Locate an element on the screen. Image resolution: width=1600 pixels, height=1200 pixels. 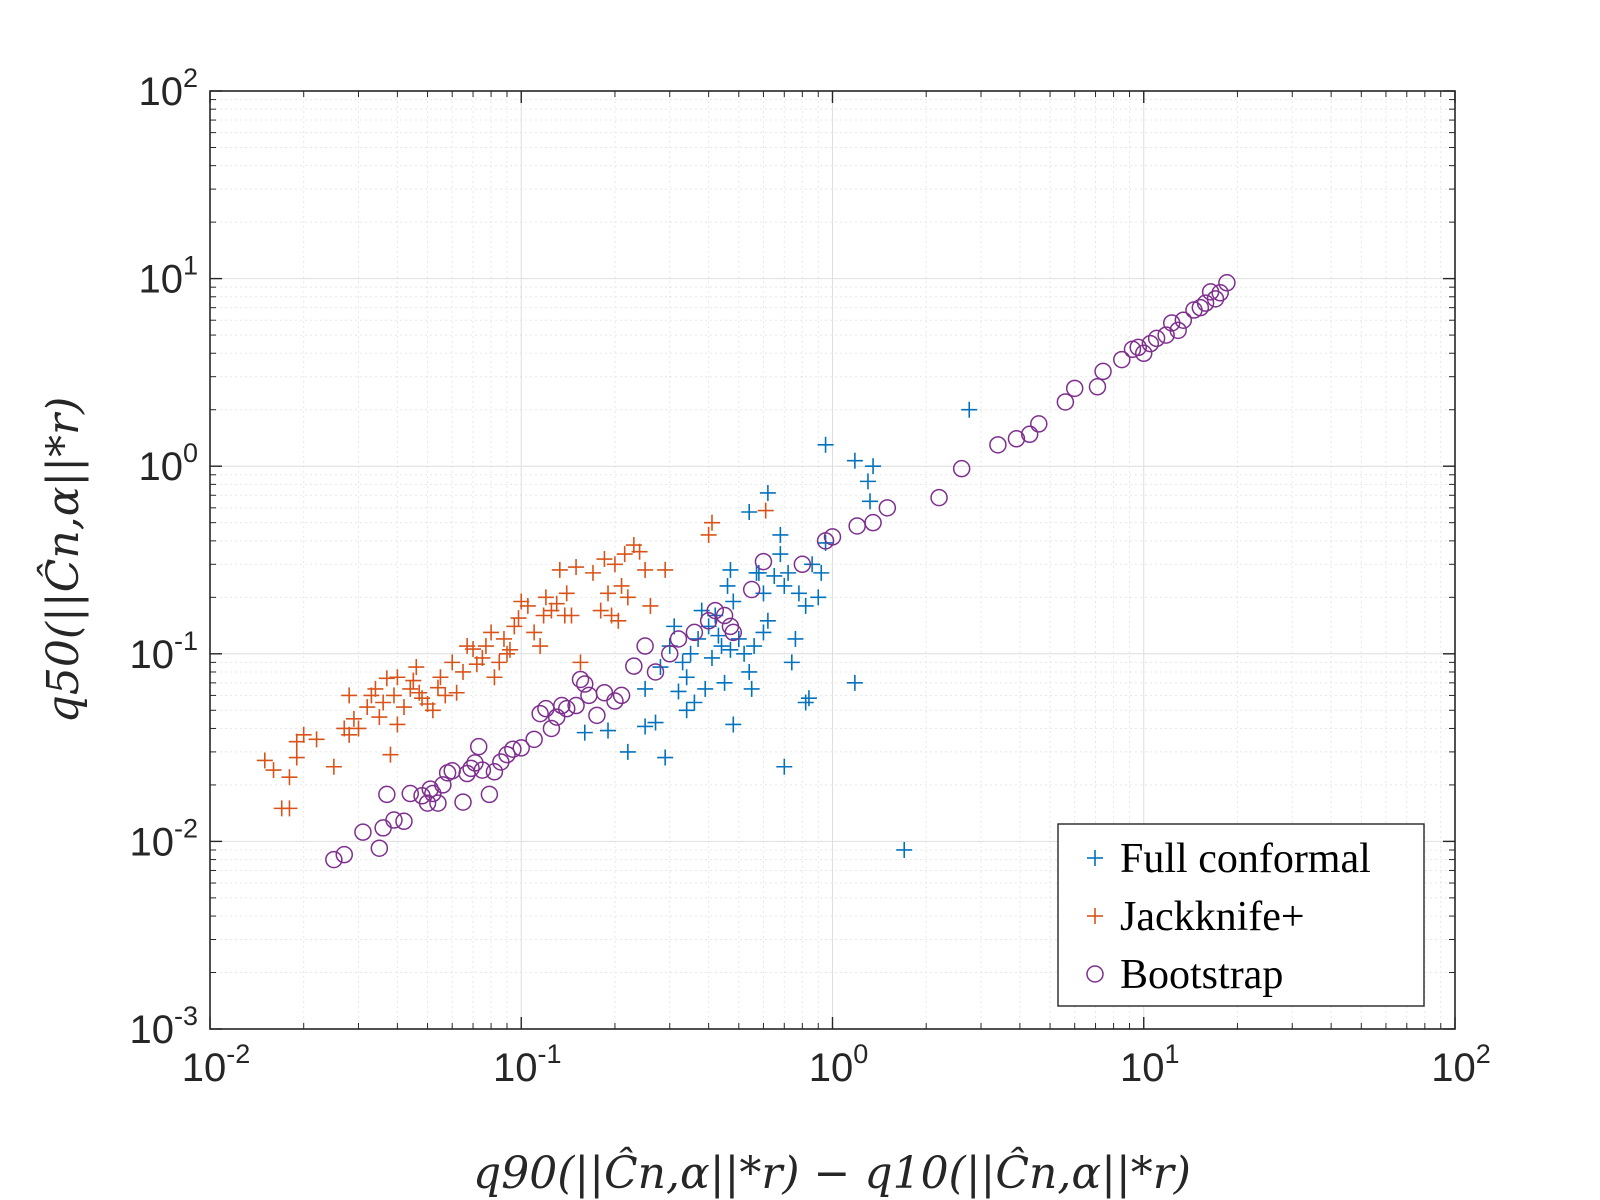
y-axis-label: q50(||Ĉn,α||*r) is located at coordinates (62, 560).